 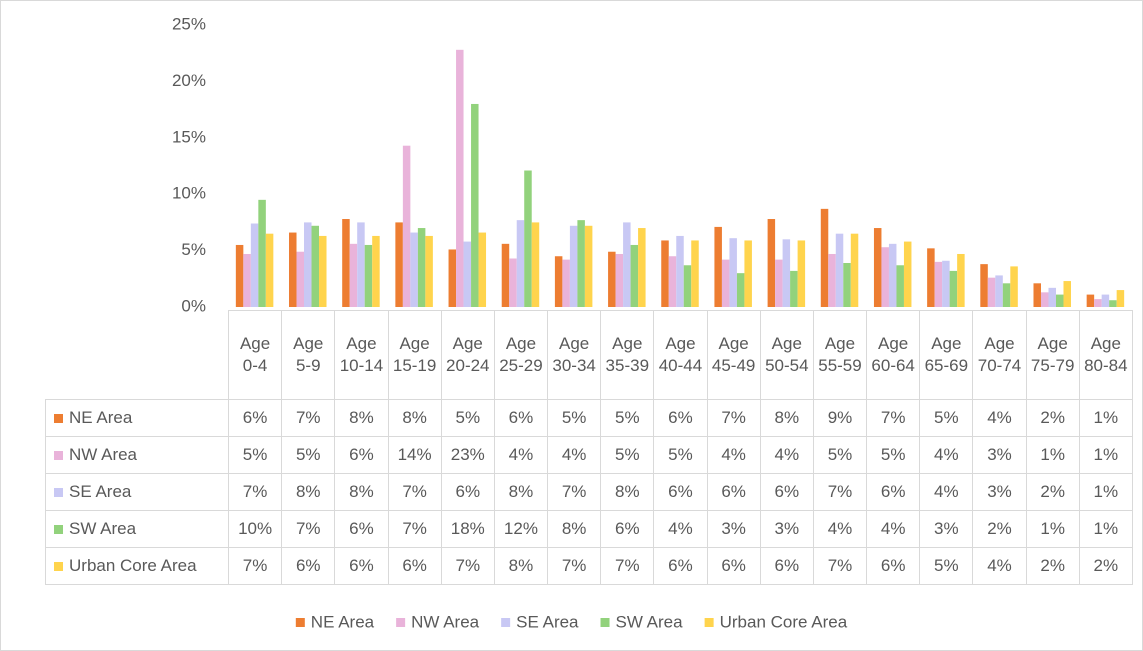 I want to click on x-tick-label: Age 45-49, so click(x=733, y=355).